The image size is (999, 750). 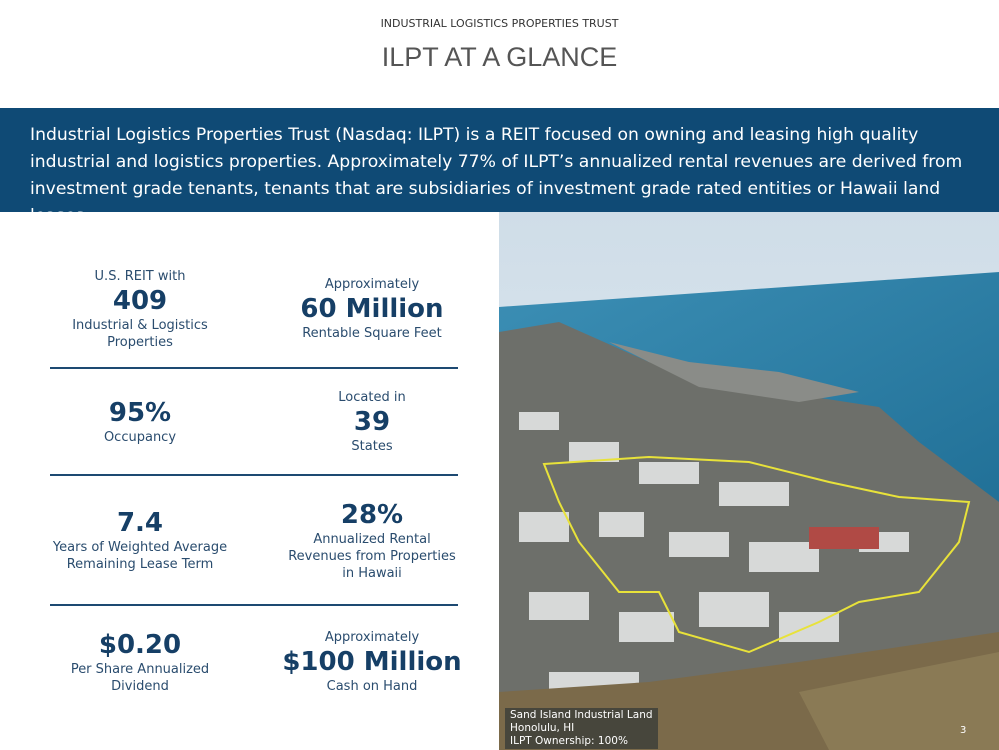 I want to click on stat-label: States, so click(x=372, y=446).